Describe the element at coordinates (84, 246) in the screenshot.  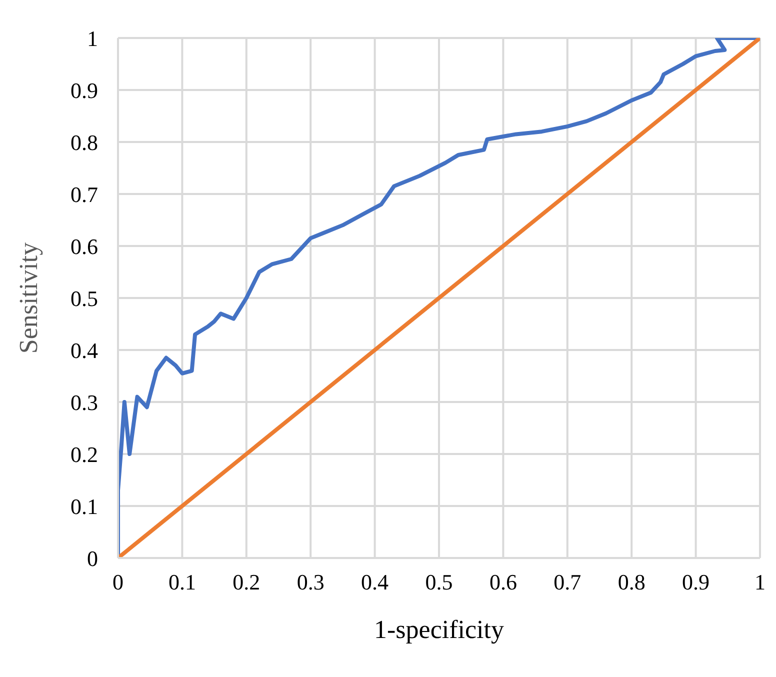
I see `y-tick-label: 0.6` at that location.